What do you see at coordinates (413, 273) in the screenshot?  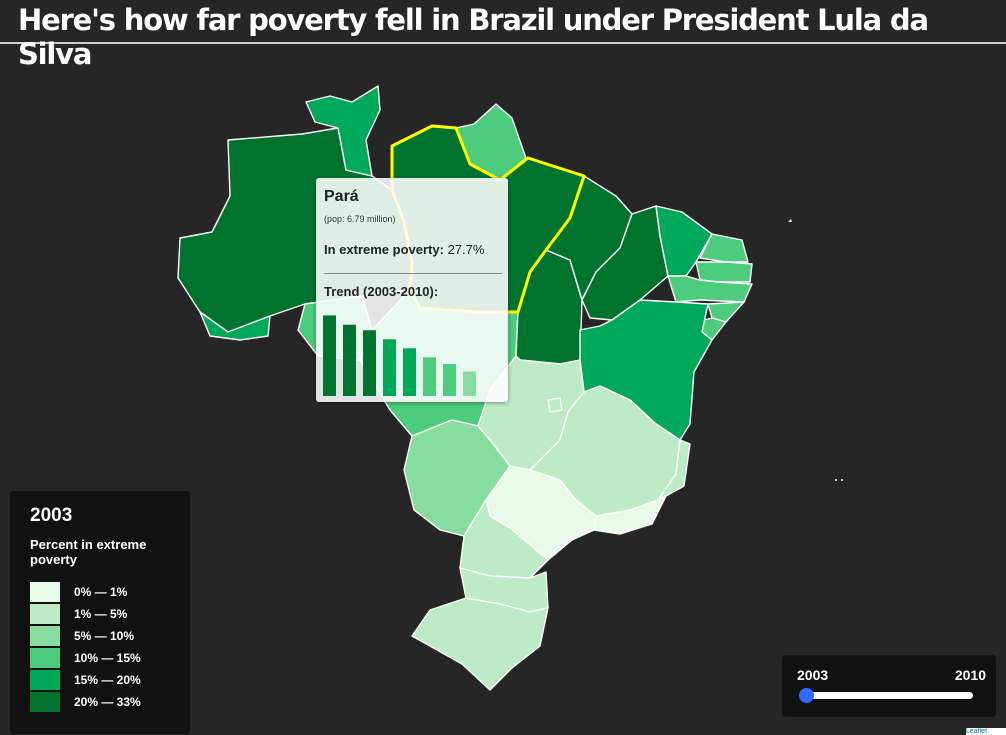 I see `tooltip-divider` at bounding box center [413, 273].